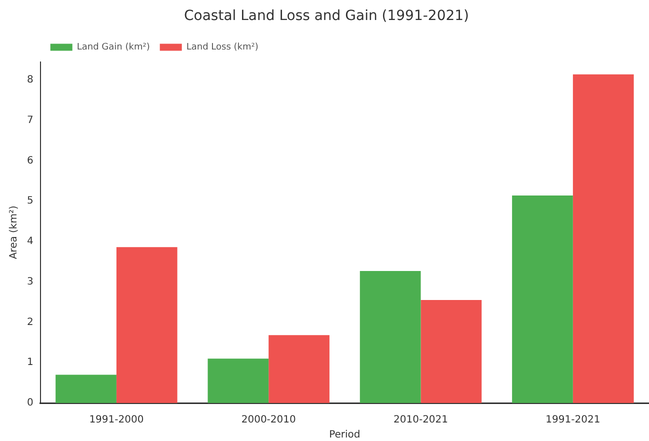 Image resolution: width=649 pixels, height=441 pixels. Describe the element at coordinates (344, 435) in the screenshot. I see `x-axis-title: Period` at that location.